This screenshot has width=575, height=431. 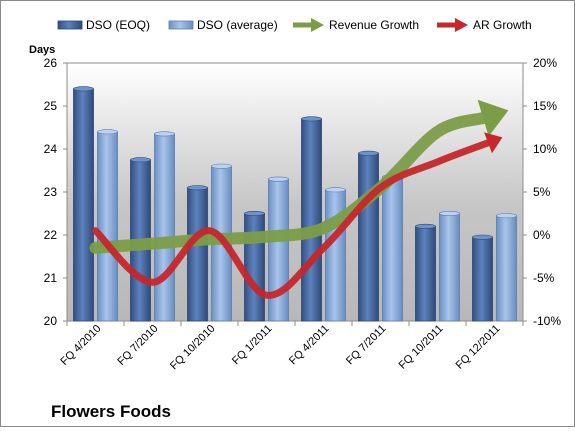 I want to click on x-tick-label-7: FQ 12/2011, so click(x=478, y=347).